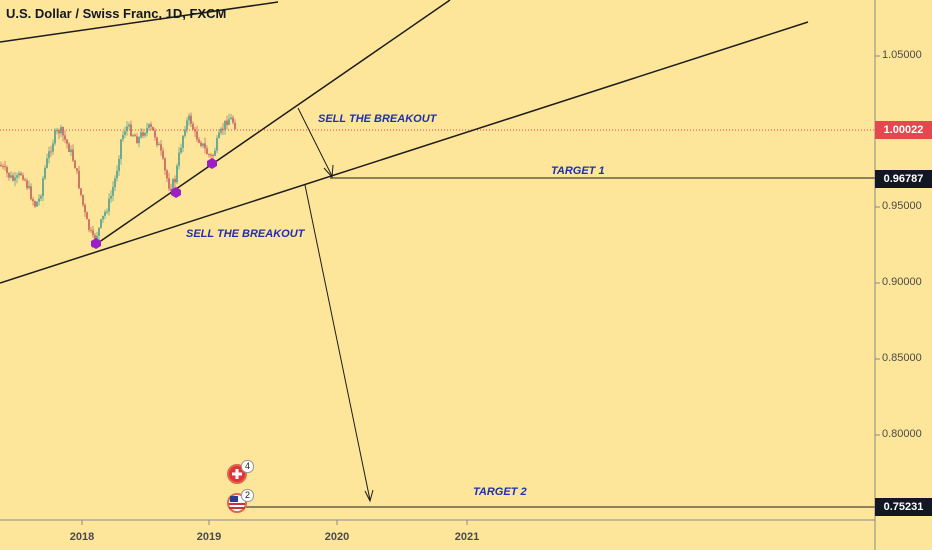 The image size is (932, 550). What do you see at coordinates (245, 234) in the screenshot?
I see `sell-breakout-label-2: SELL THE BREAKOUT` at bounding box center [245, 234].